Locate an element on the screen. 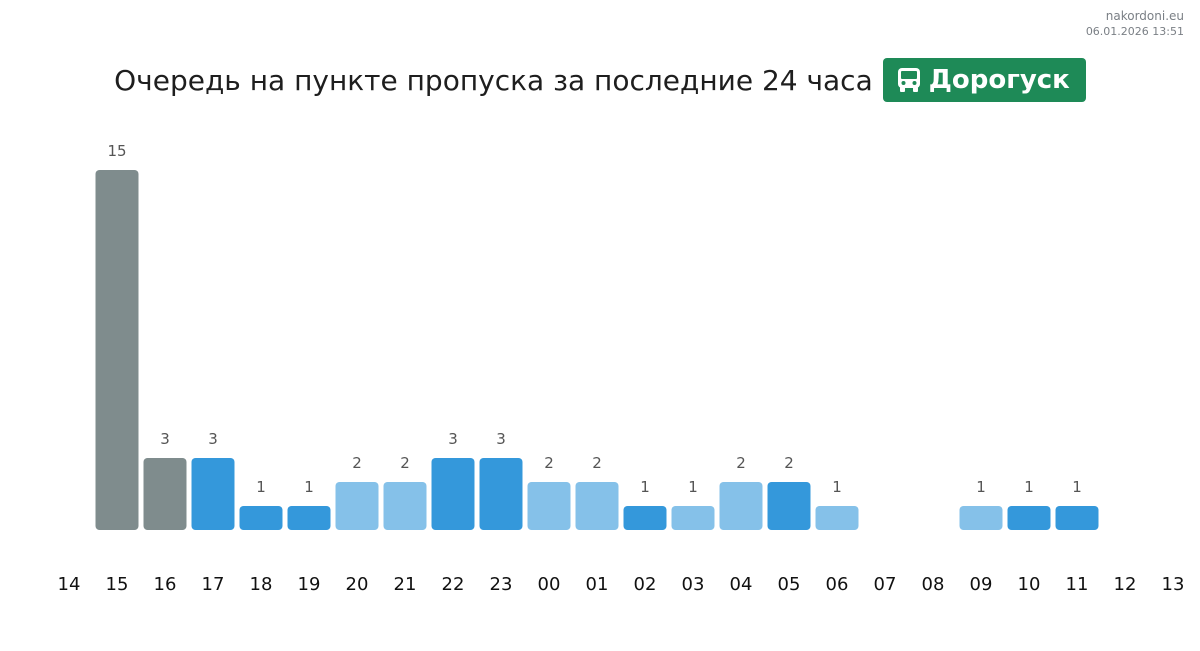 The height and width of the screenshot is (651, 1200). value-label-19: 1 is located at coordinates (309, 487).